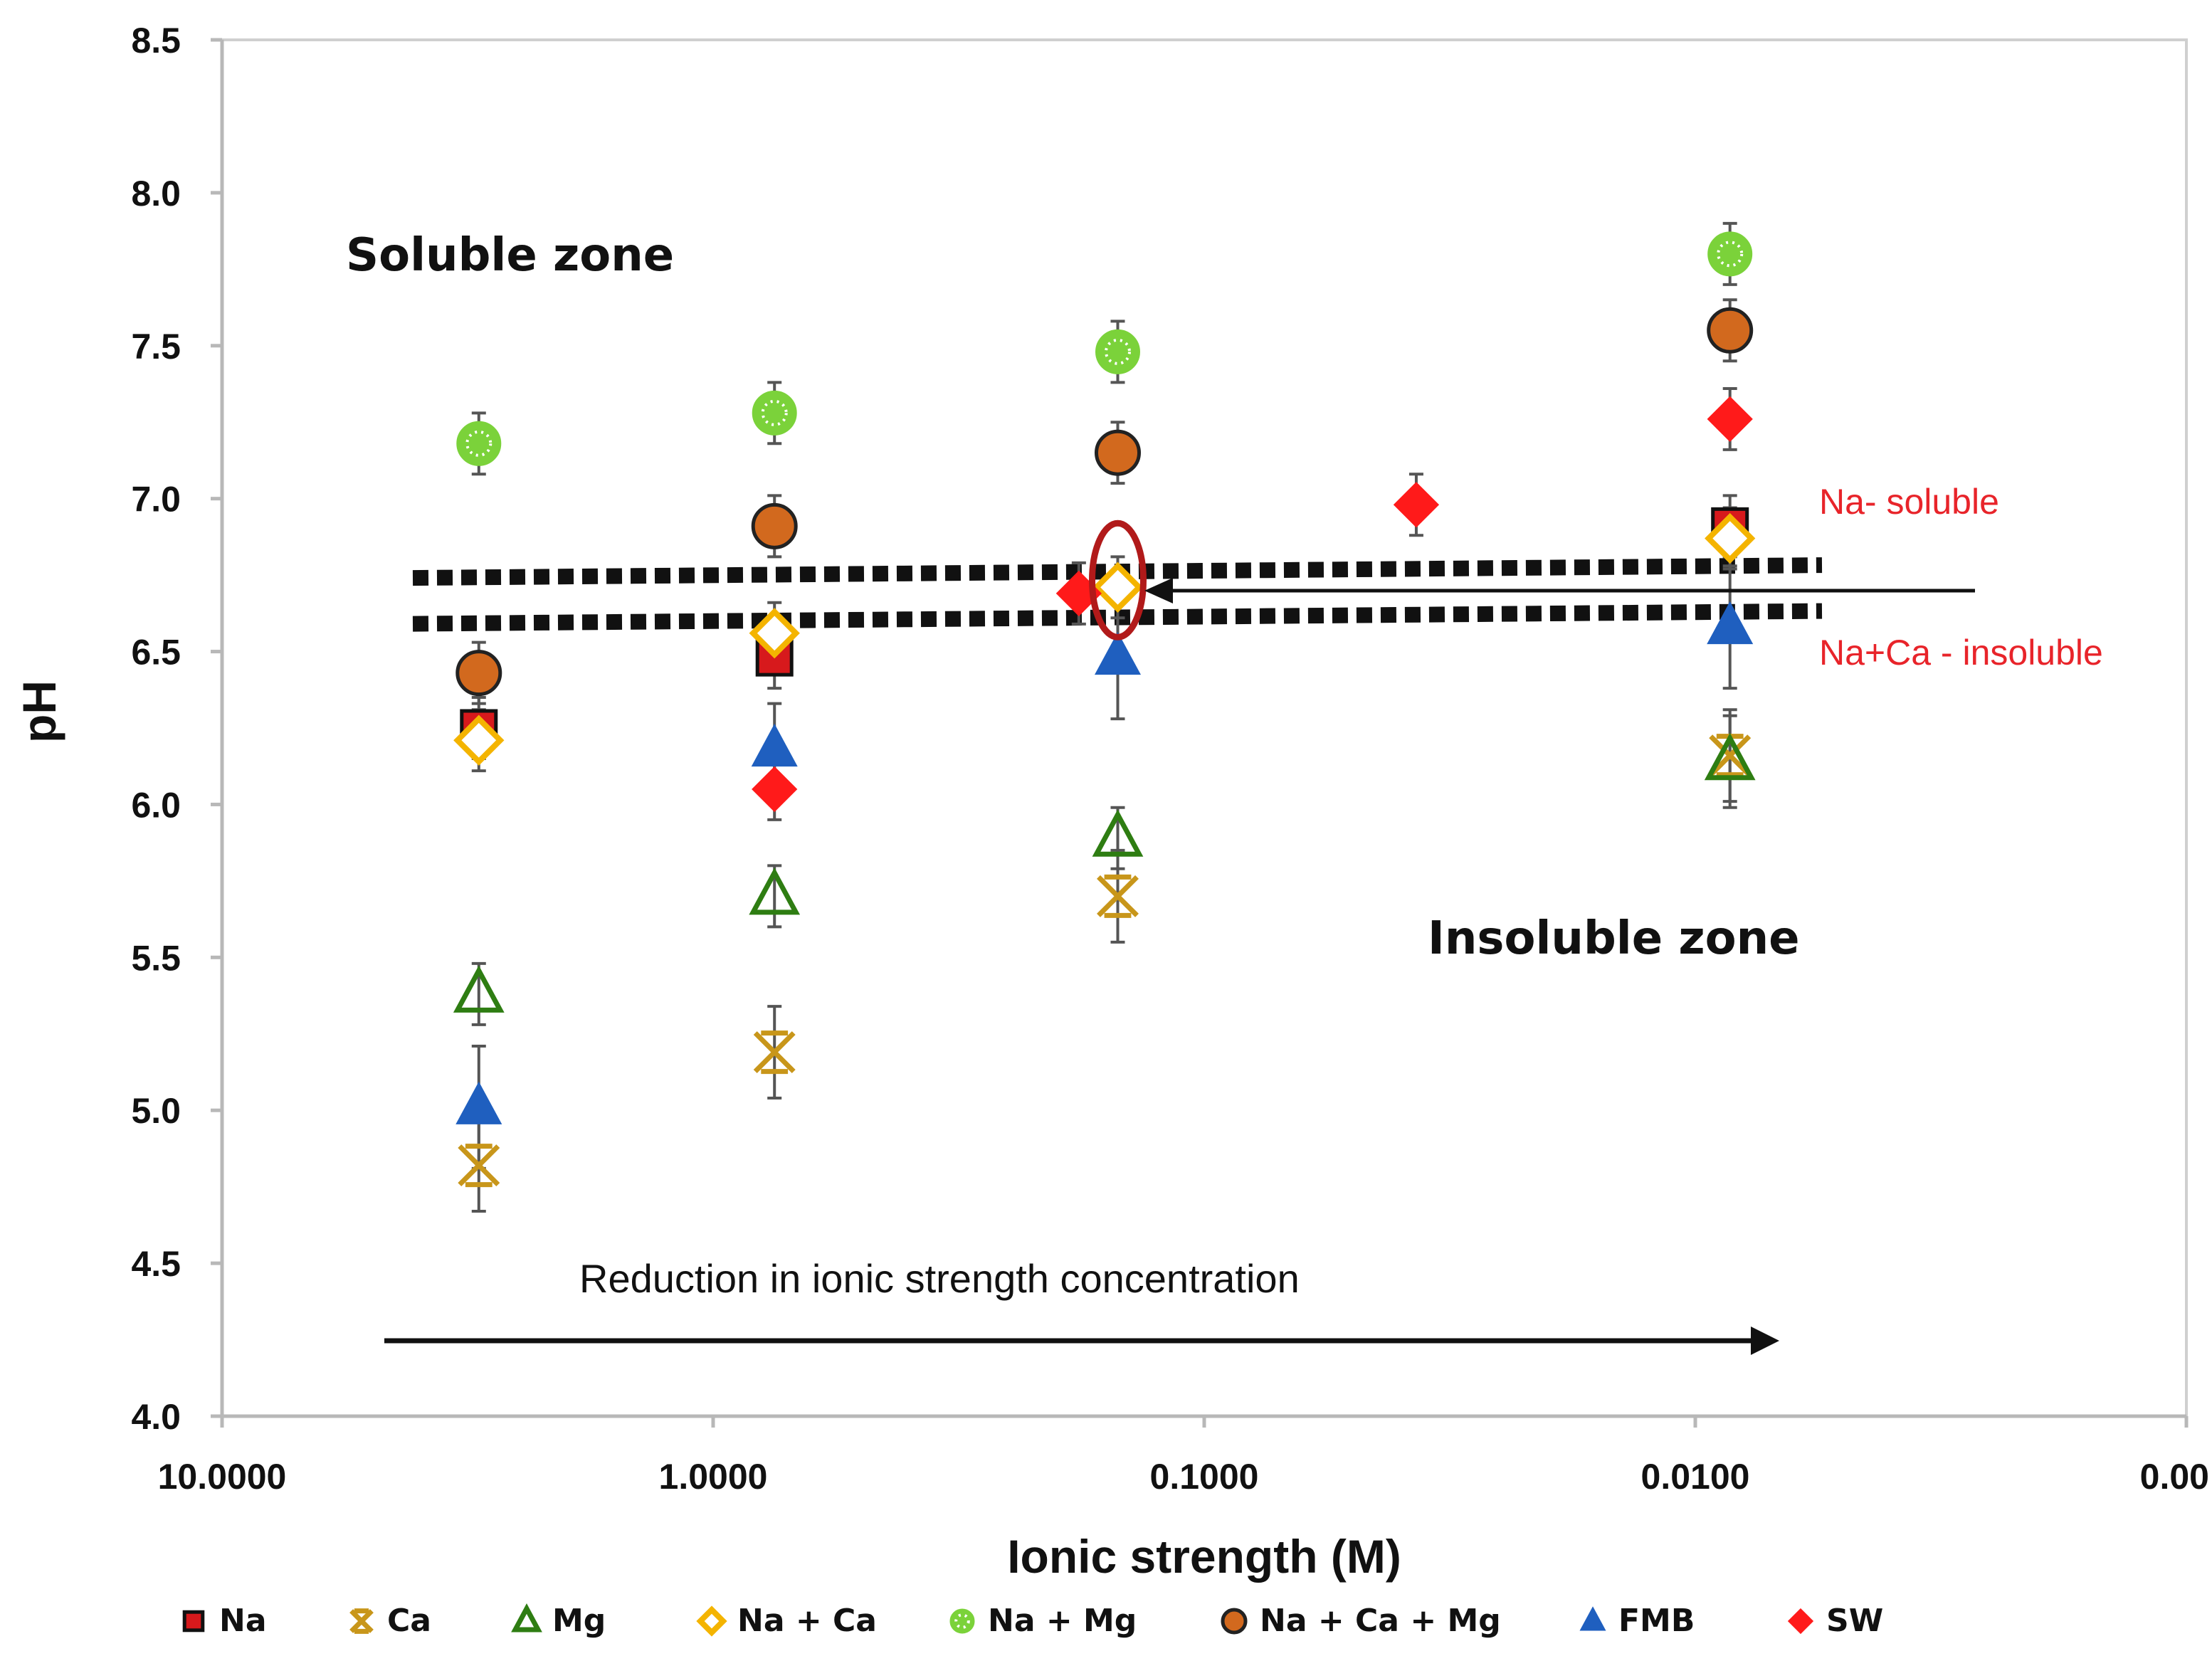 This screenshot has width=2212, height=1656. I want to click on legend-marker-fmb, so click(1592, 1618).